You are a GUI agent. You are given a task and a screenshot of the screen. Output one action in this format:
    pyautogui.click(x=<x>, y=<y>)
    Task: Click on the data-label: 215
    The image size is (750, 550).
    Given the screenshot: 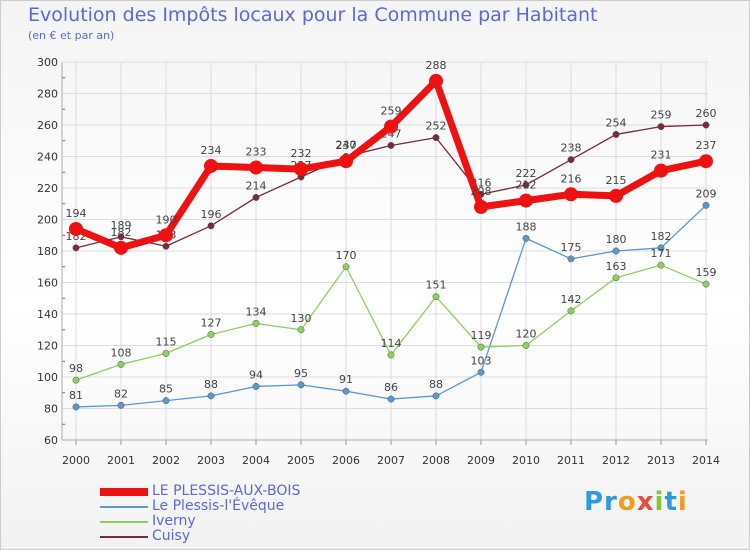 What is the action you would take?
    pyautogui.click(x=616, y=180)
    